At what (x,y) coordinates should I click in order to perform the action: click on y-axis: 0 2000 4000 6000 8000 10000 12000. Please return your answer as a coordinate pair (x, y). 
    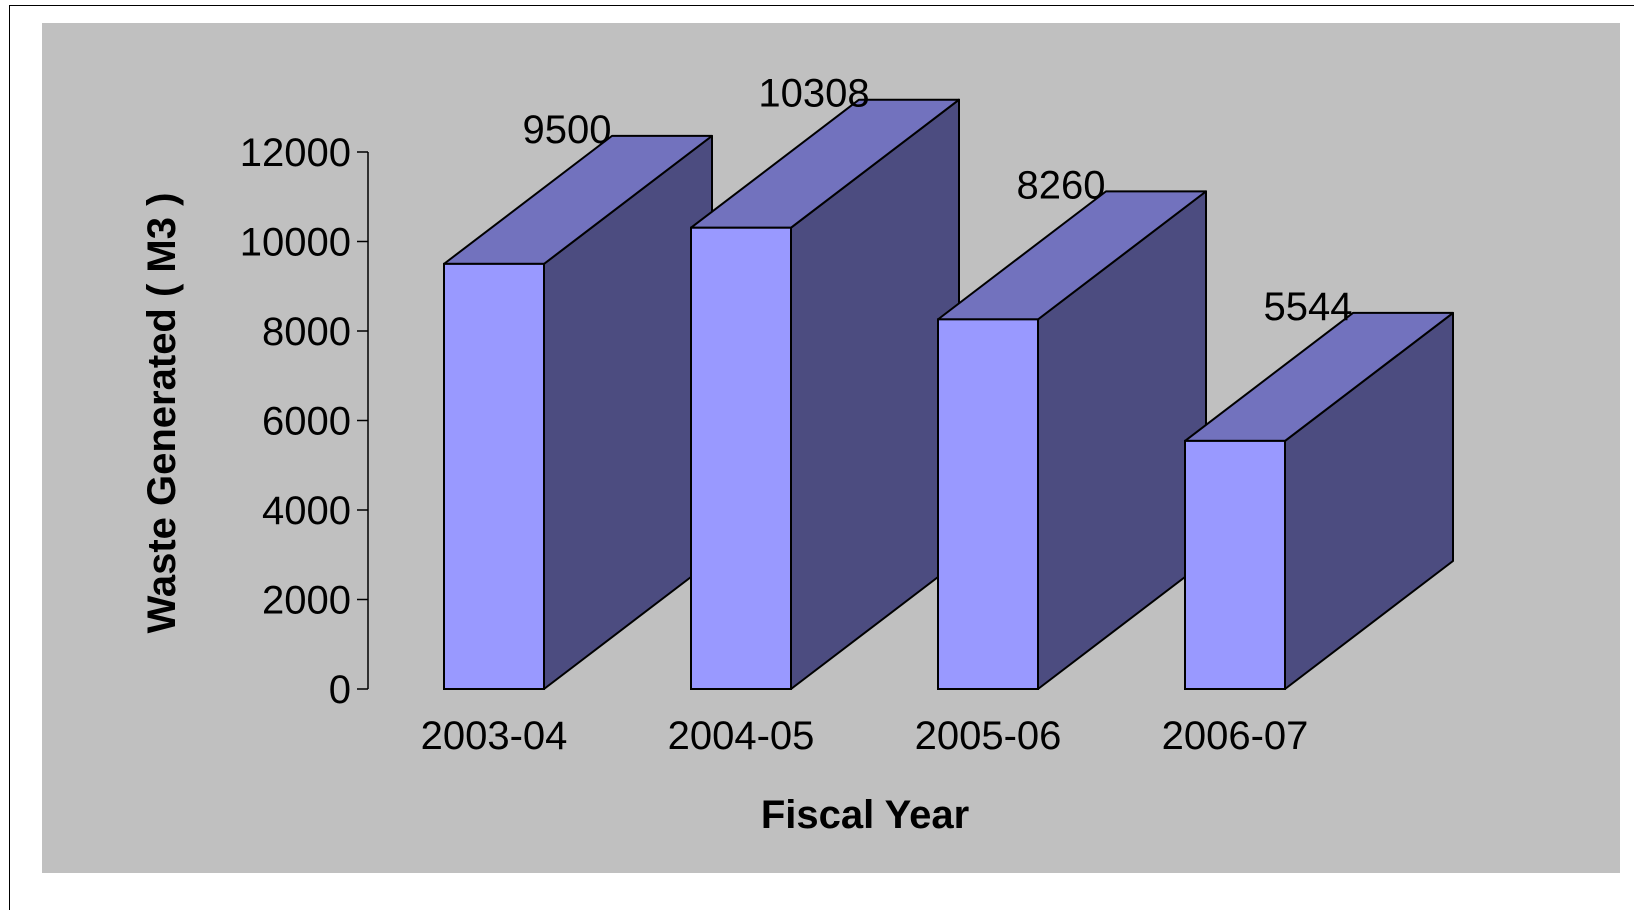
    Looking at the image, I should click on (304, 421).